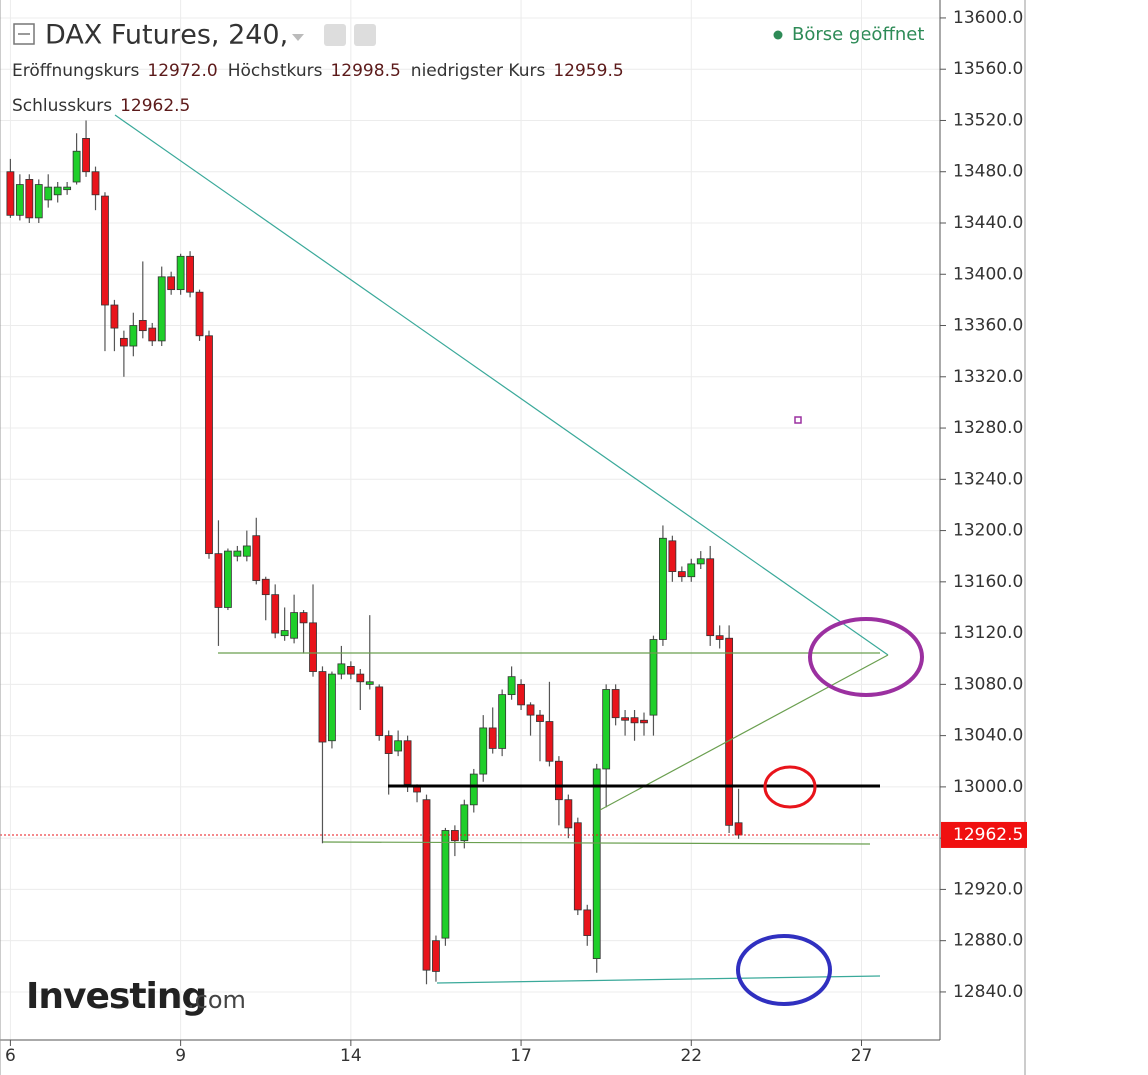 The image size is (1148, 1075). I want to click on status-dot, so click(778, 35).